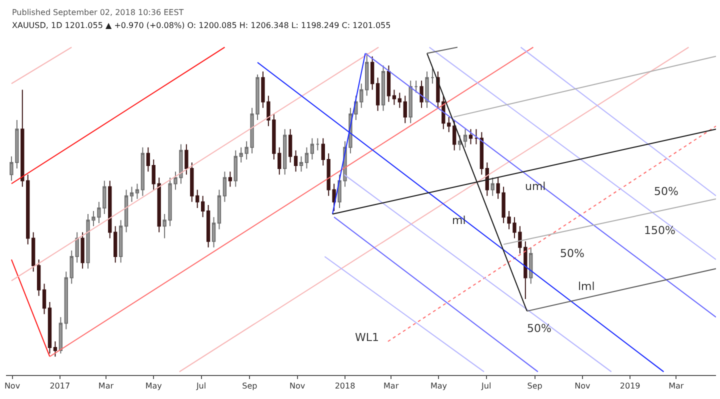 This screenshot has width=720, height=399. Describe the element at coordinates (630, 386) in the screenshot. I see `x-tick-label: 2019` at that location.